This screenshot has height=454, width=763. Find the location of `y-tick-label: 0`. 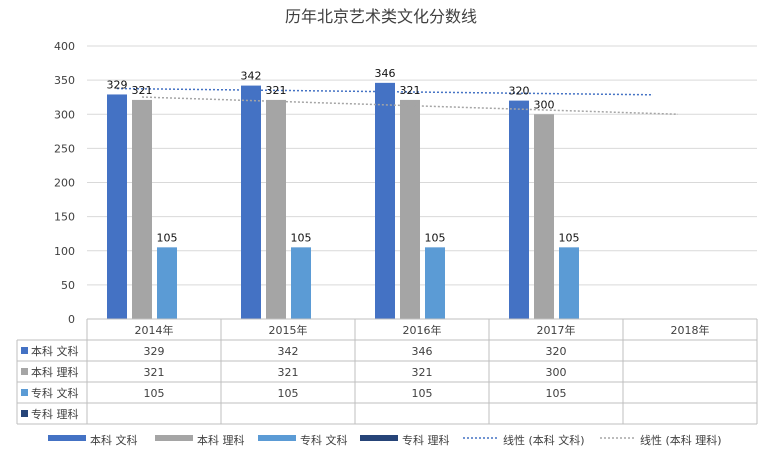

y-tick-label: 0 is located at coordinates (71, 319).